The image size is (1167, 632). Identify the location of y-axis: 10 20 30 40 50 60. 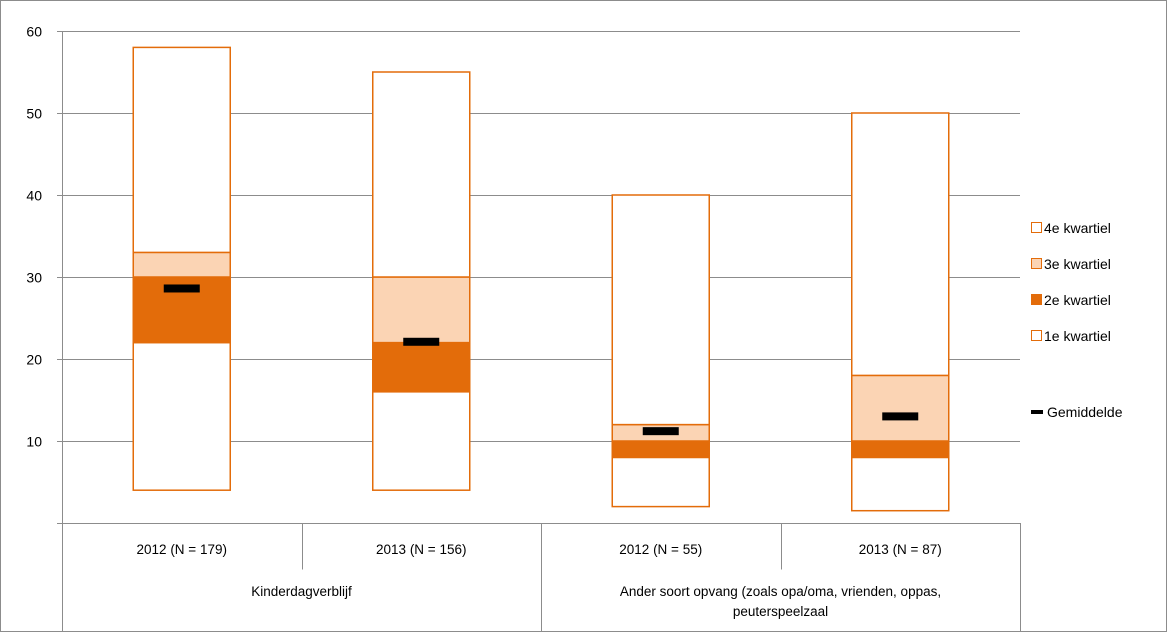
(44, 274).